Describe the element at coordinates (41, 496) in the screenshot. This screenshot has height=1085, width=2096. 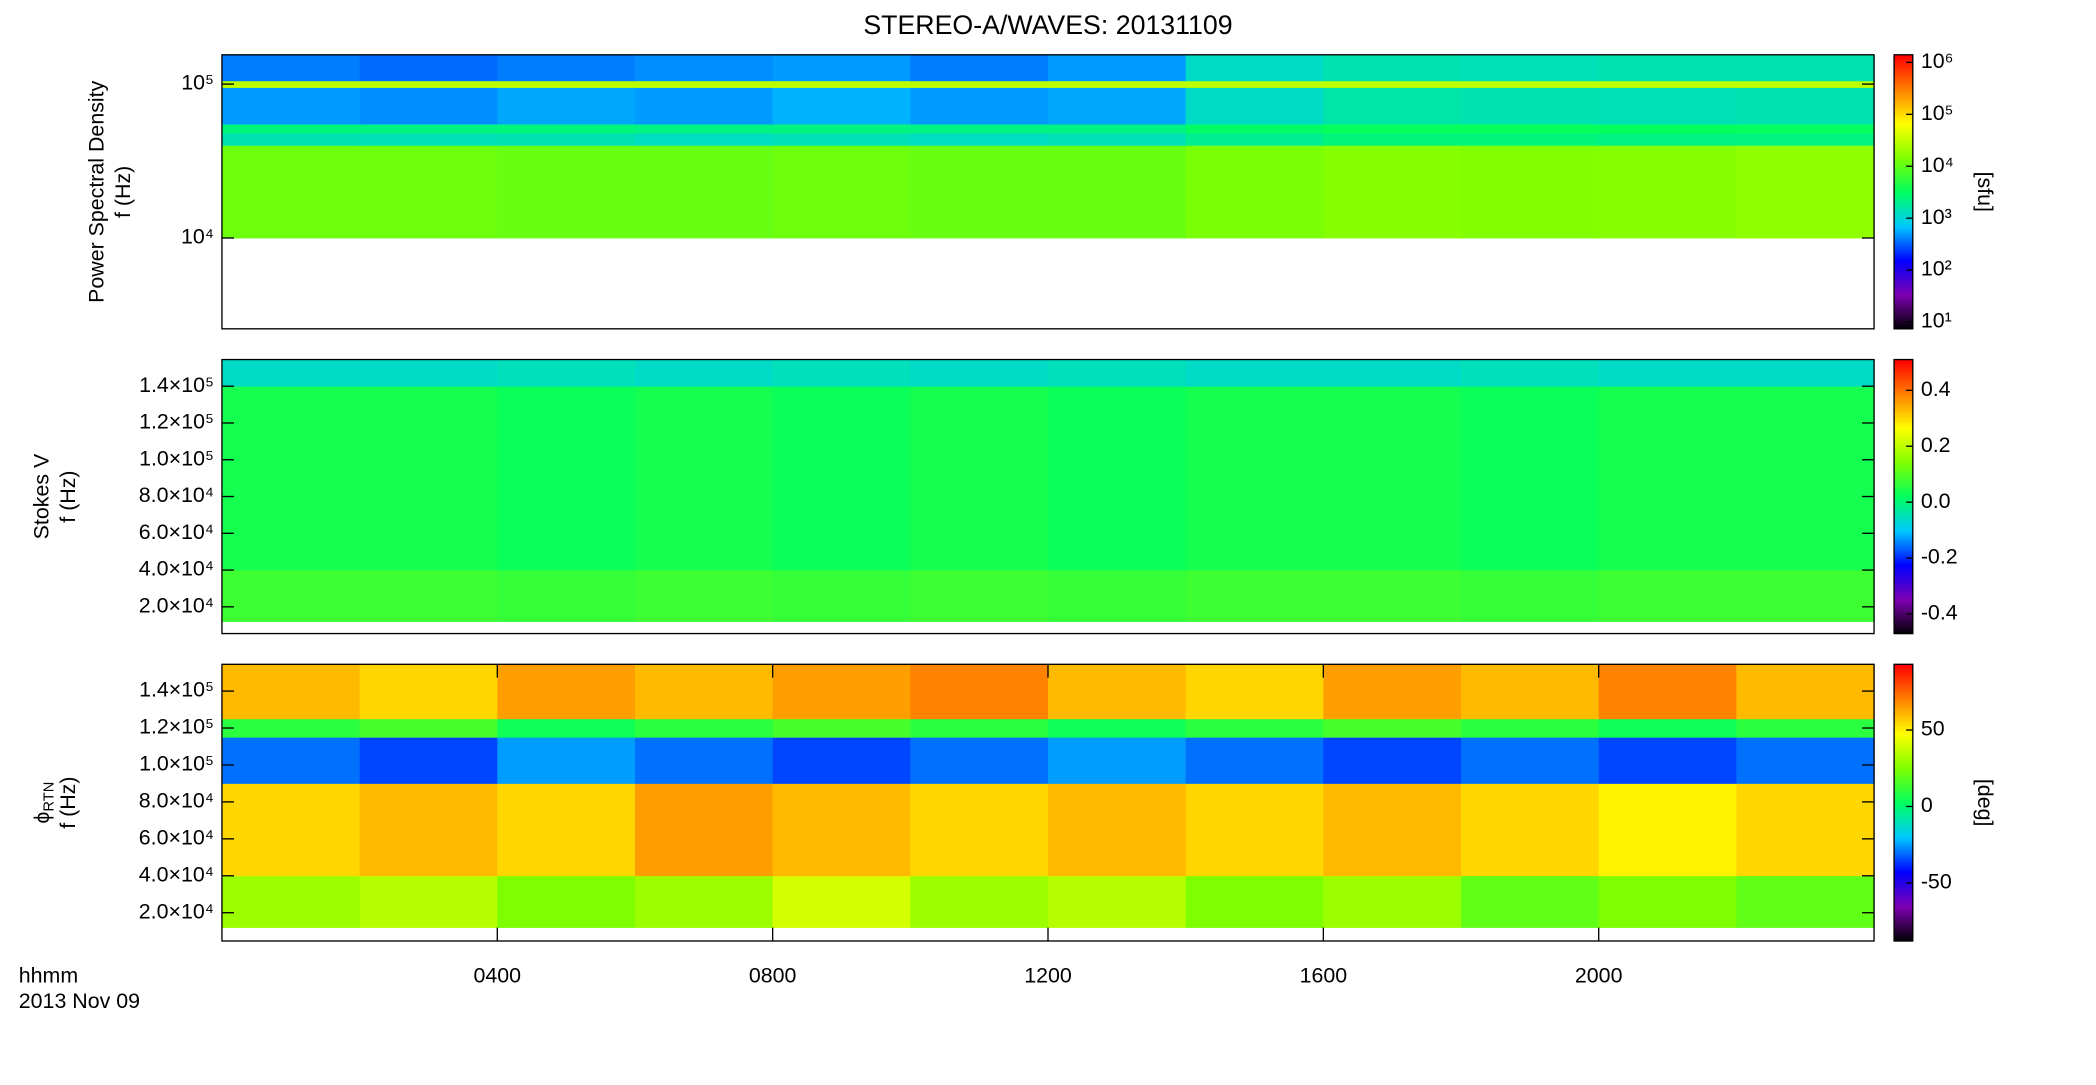
I see `y-axis-label: Stokes V` at that location.